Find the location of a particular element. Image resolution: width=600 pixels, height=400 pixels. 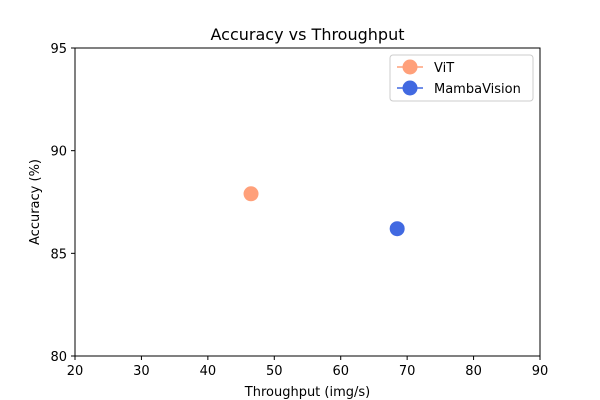

y-axis-label: Accuracy (%) is located at coordinates (35, 202).